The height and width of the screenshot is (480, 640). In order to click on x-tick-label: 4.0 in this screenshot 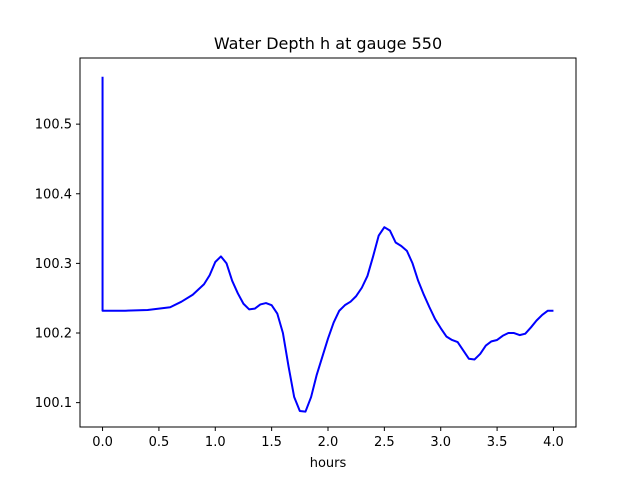, I will do `click(553, 442)`.